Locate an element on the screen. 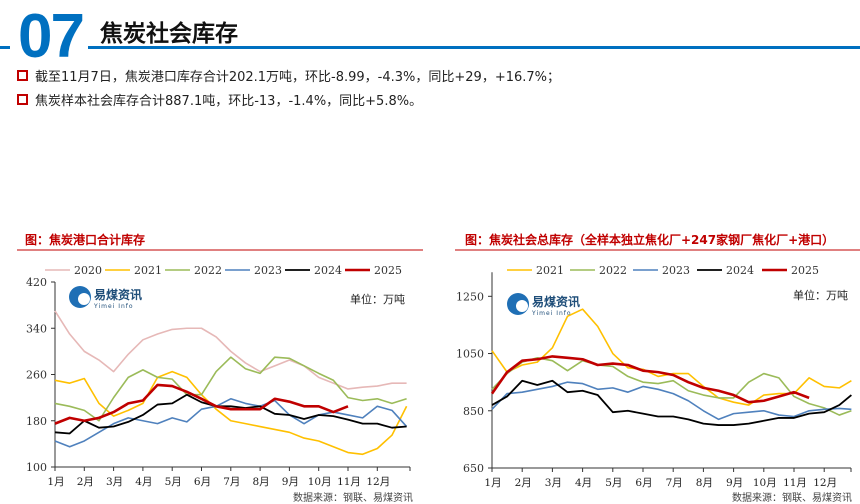  y-tick-label: 850 is located at coordinates (473, 411).